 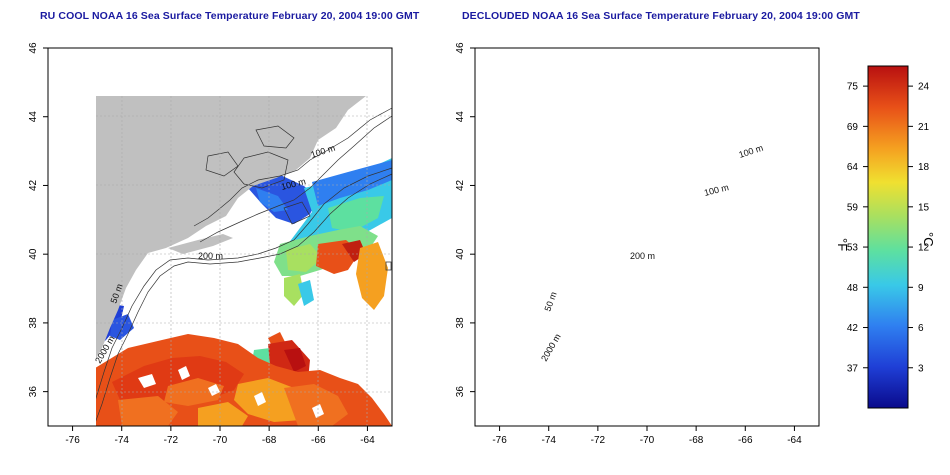 What do you see at coordinates (924, 167) in the screenshot?
I see `celsius-tick-label: 18` at bounding box center [924, 167].